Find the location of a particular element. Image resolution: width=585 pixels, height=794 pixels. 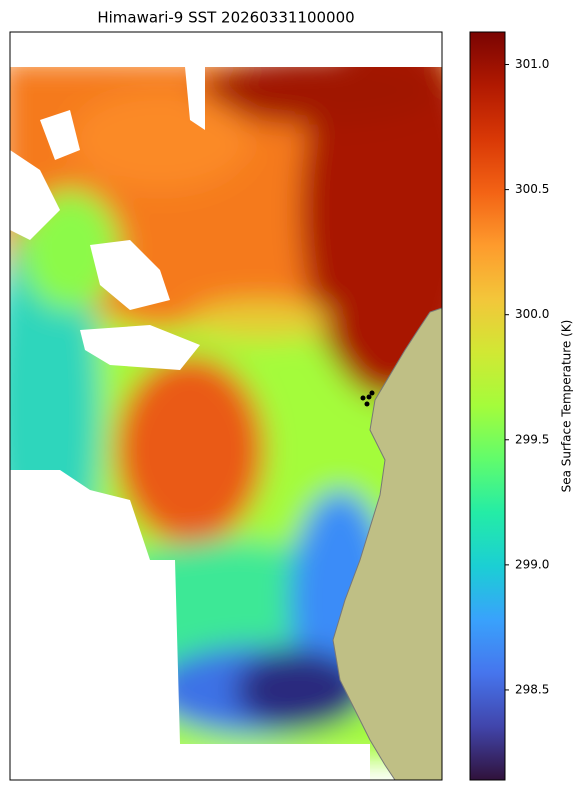

chart-title: Himawari-9 SST 20260331100000 is located at coordinates (225, 18).